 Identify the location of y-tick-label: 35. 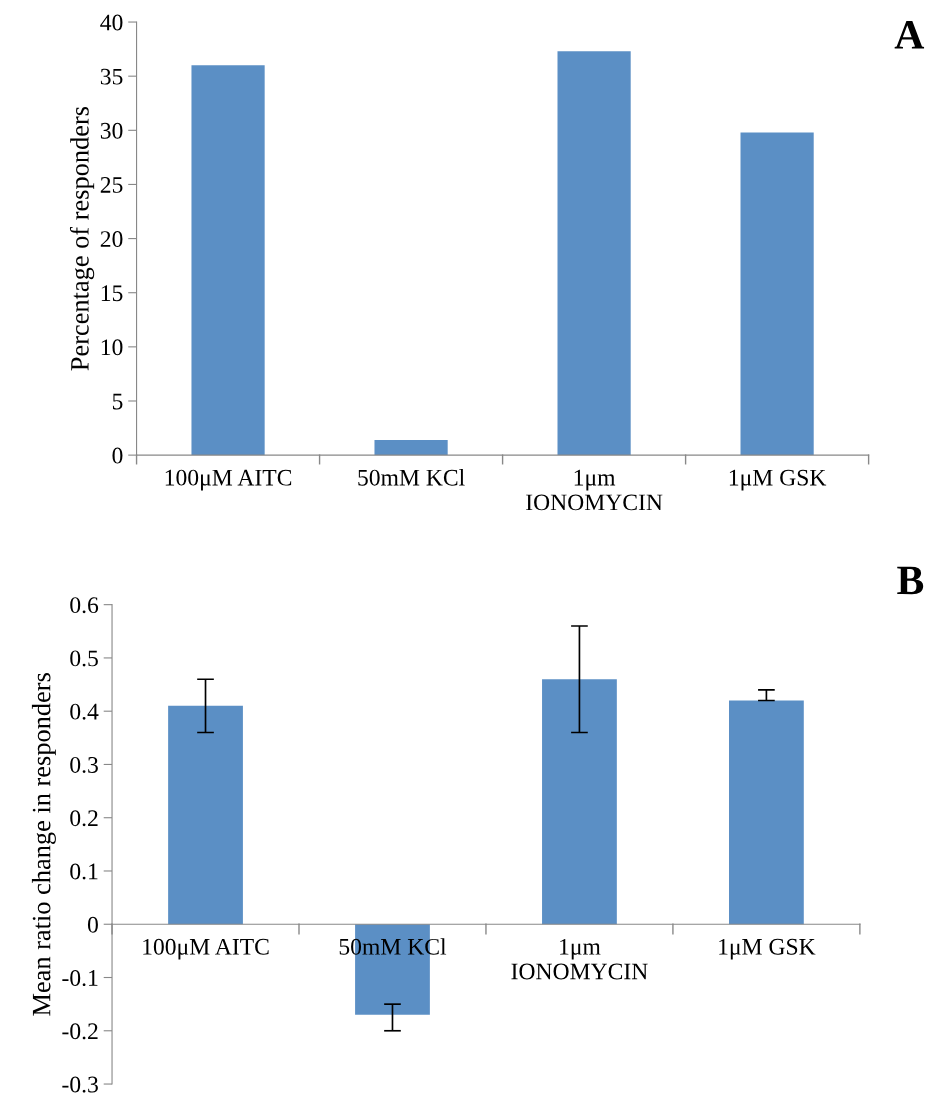
(111, 76).